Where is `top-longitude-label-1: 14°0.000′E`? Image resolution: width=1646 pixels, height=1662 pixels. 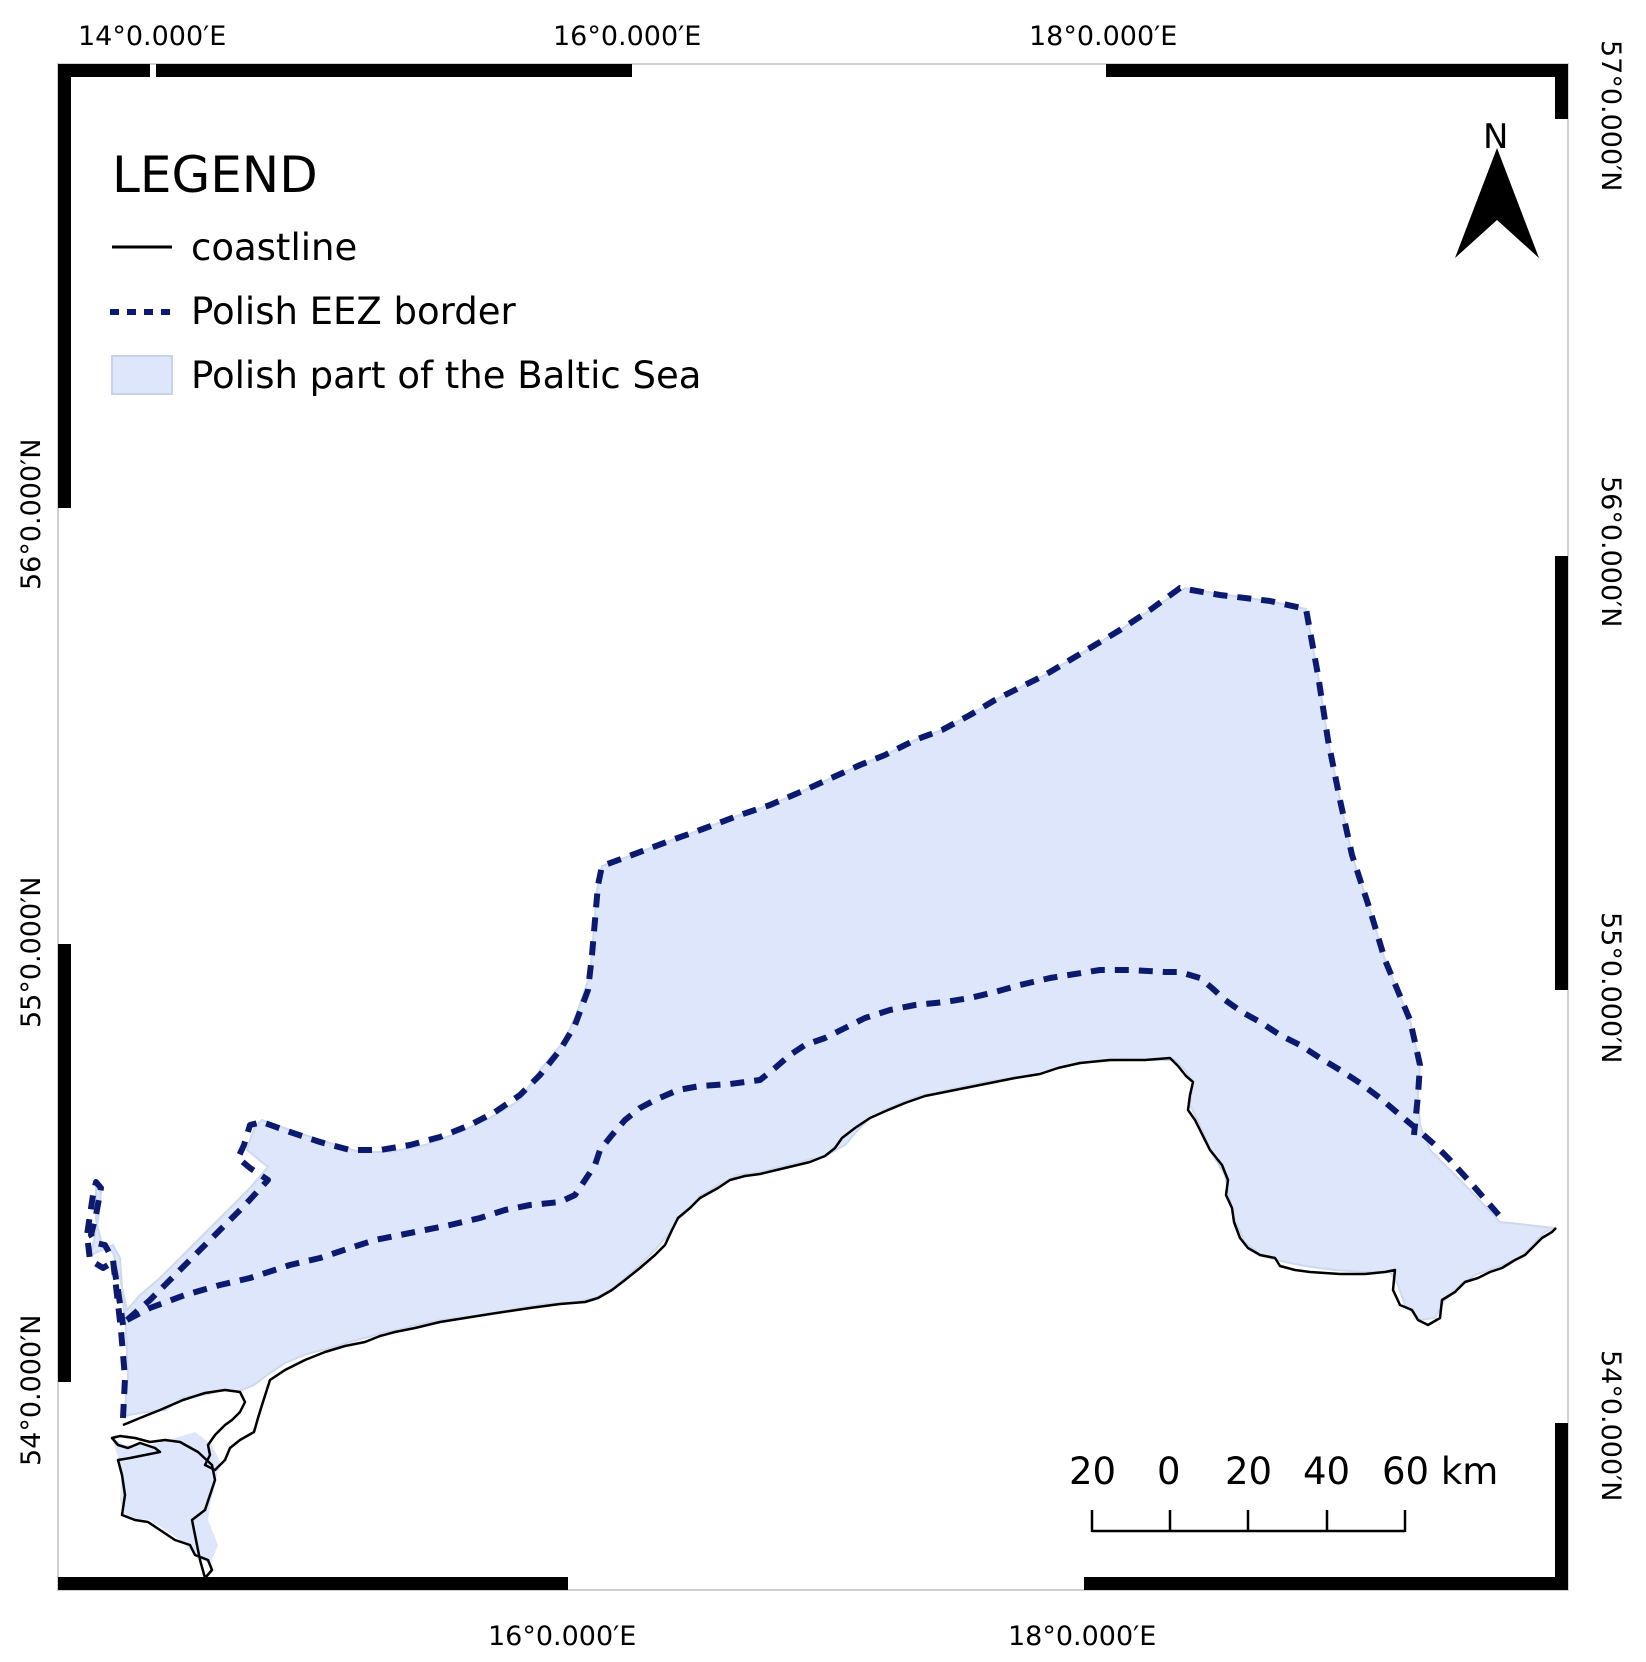 top-longitude-label-1: 14°0.000′E is located at coordinates (152, 36).